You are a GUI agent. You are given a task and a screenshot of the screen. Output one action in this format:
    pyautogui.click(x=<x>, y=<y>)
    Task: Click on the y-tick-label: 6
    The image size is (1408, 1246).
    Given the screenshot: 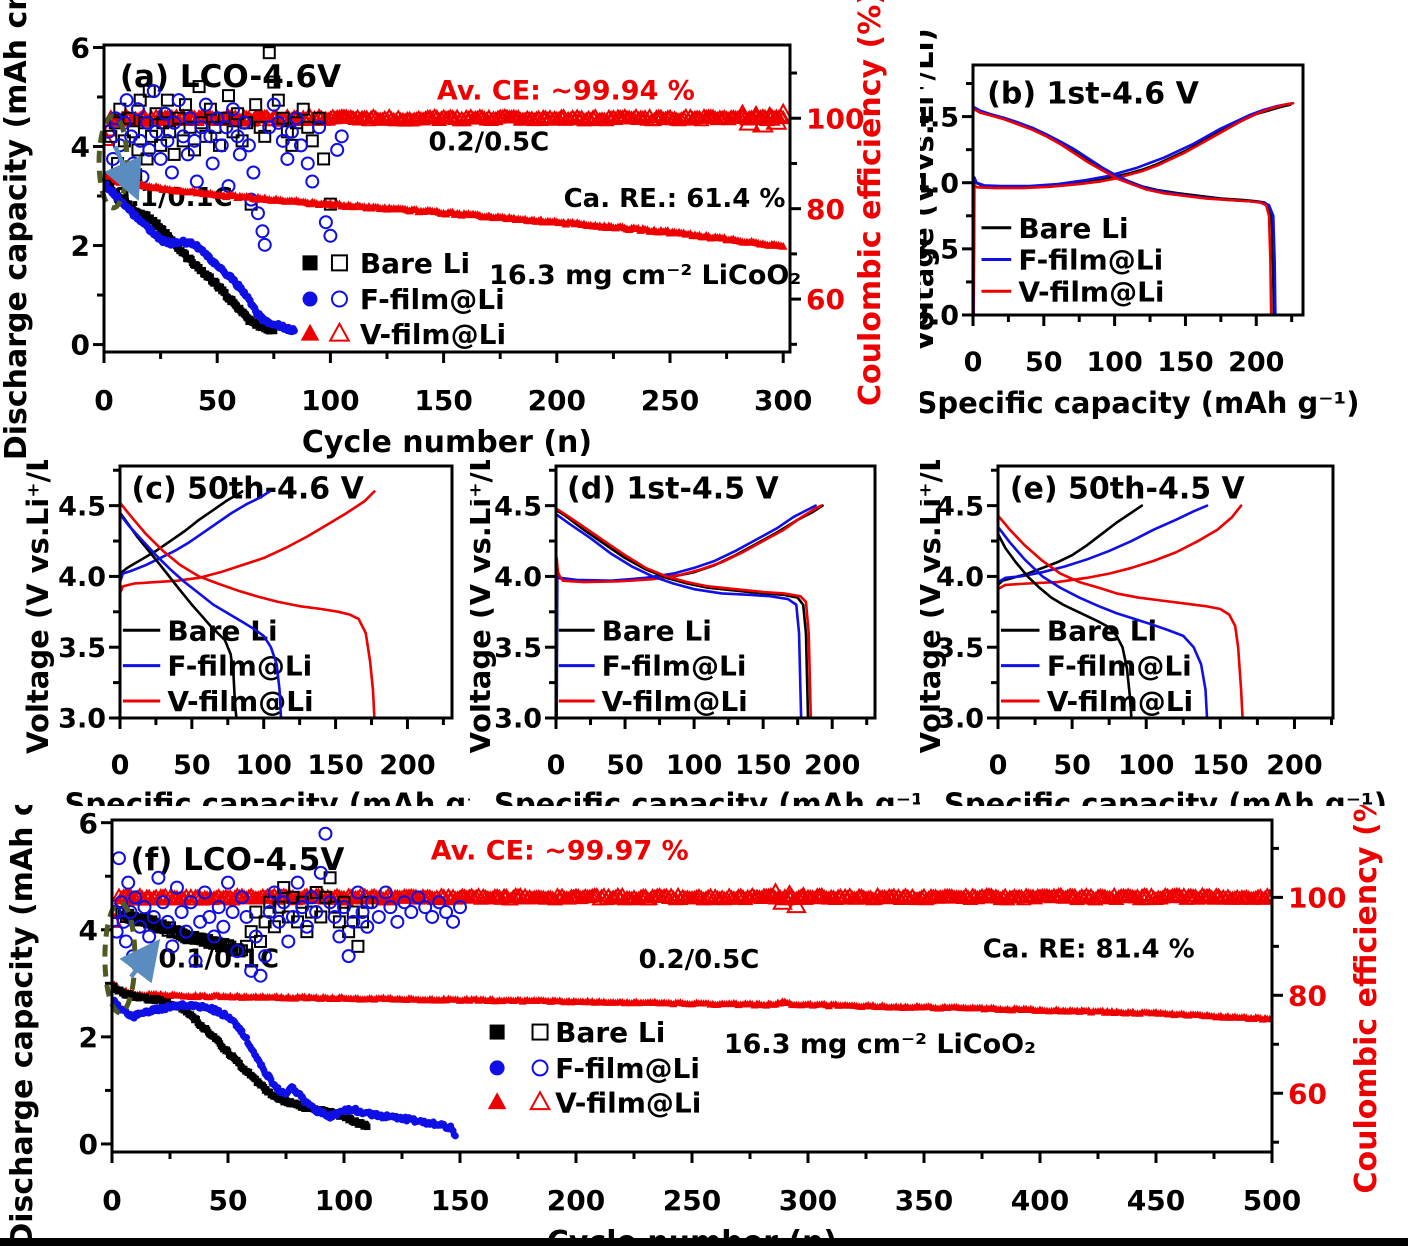 What is the action you would take?
    pyautogui.click(x=88, y=823)
    